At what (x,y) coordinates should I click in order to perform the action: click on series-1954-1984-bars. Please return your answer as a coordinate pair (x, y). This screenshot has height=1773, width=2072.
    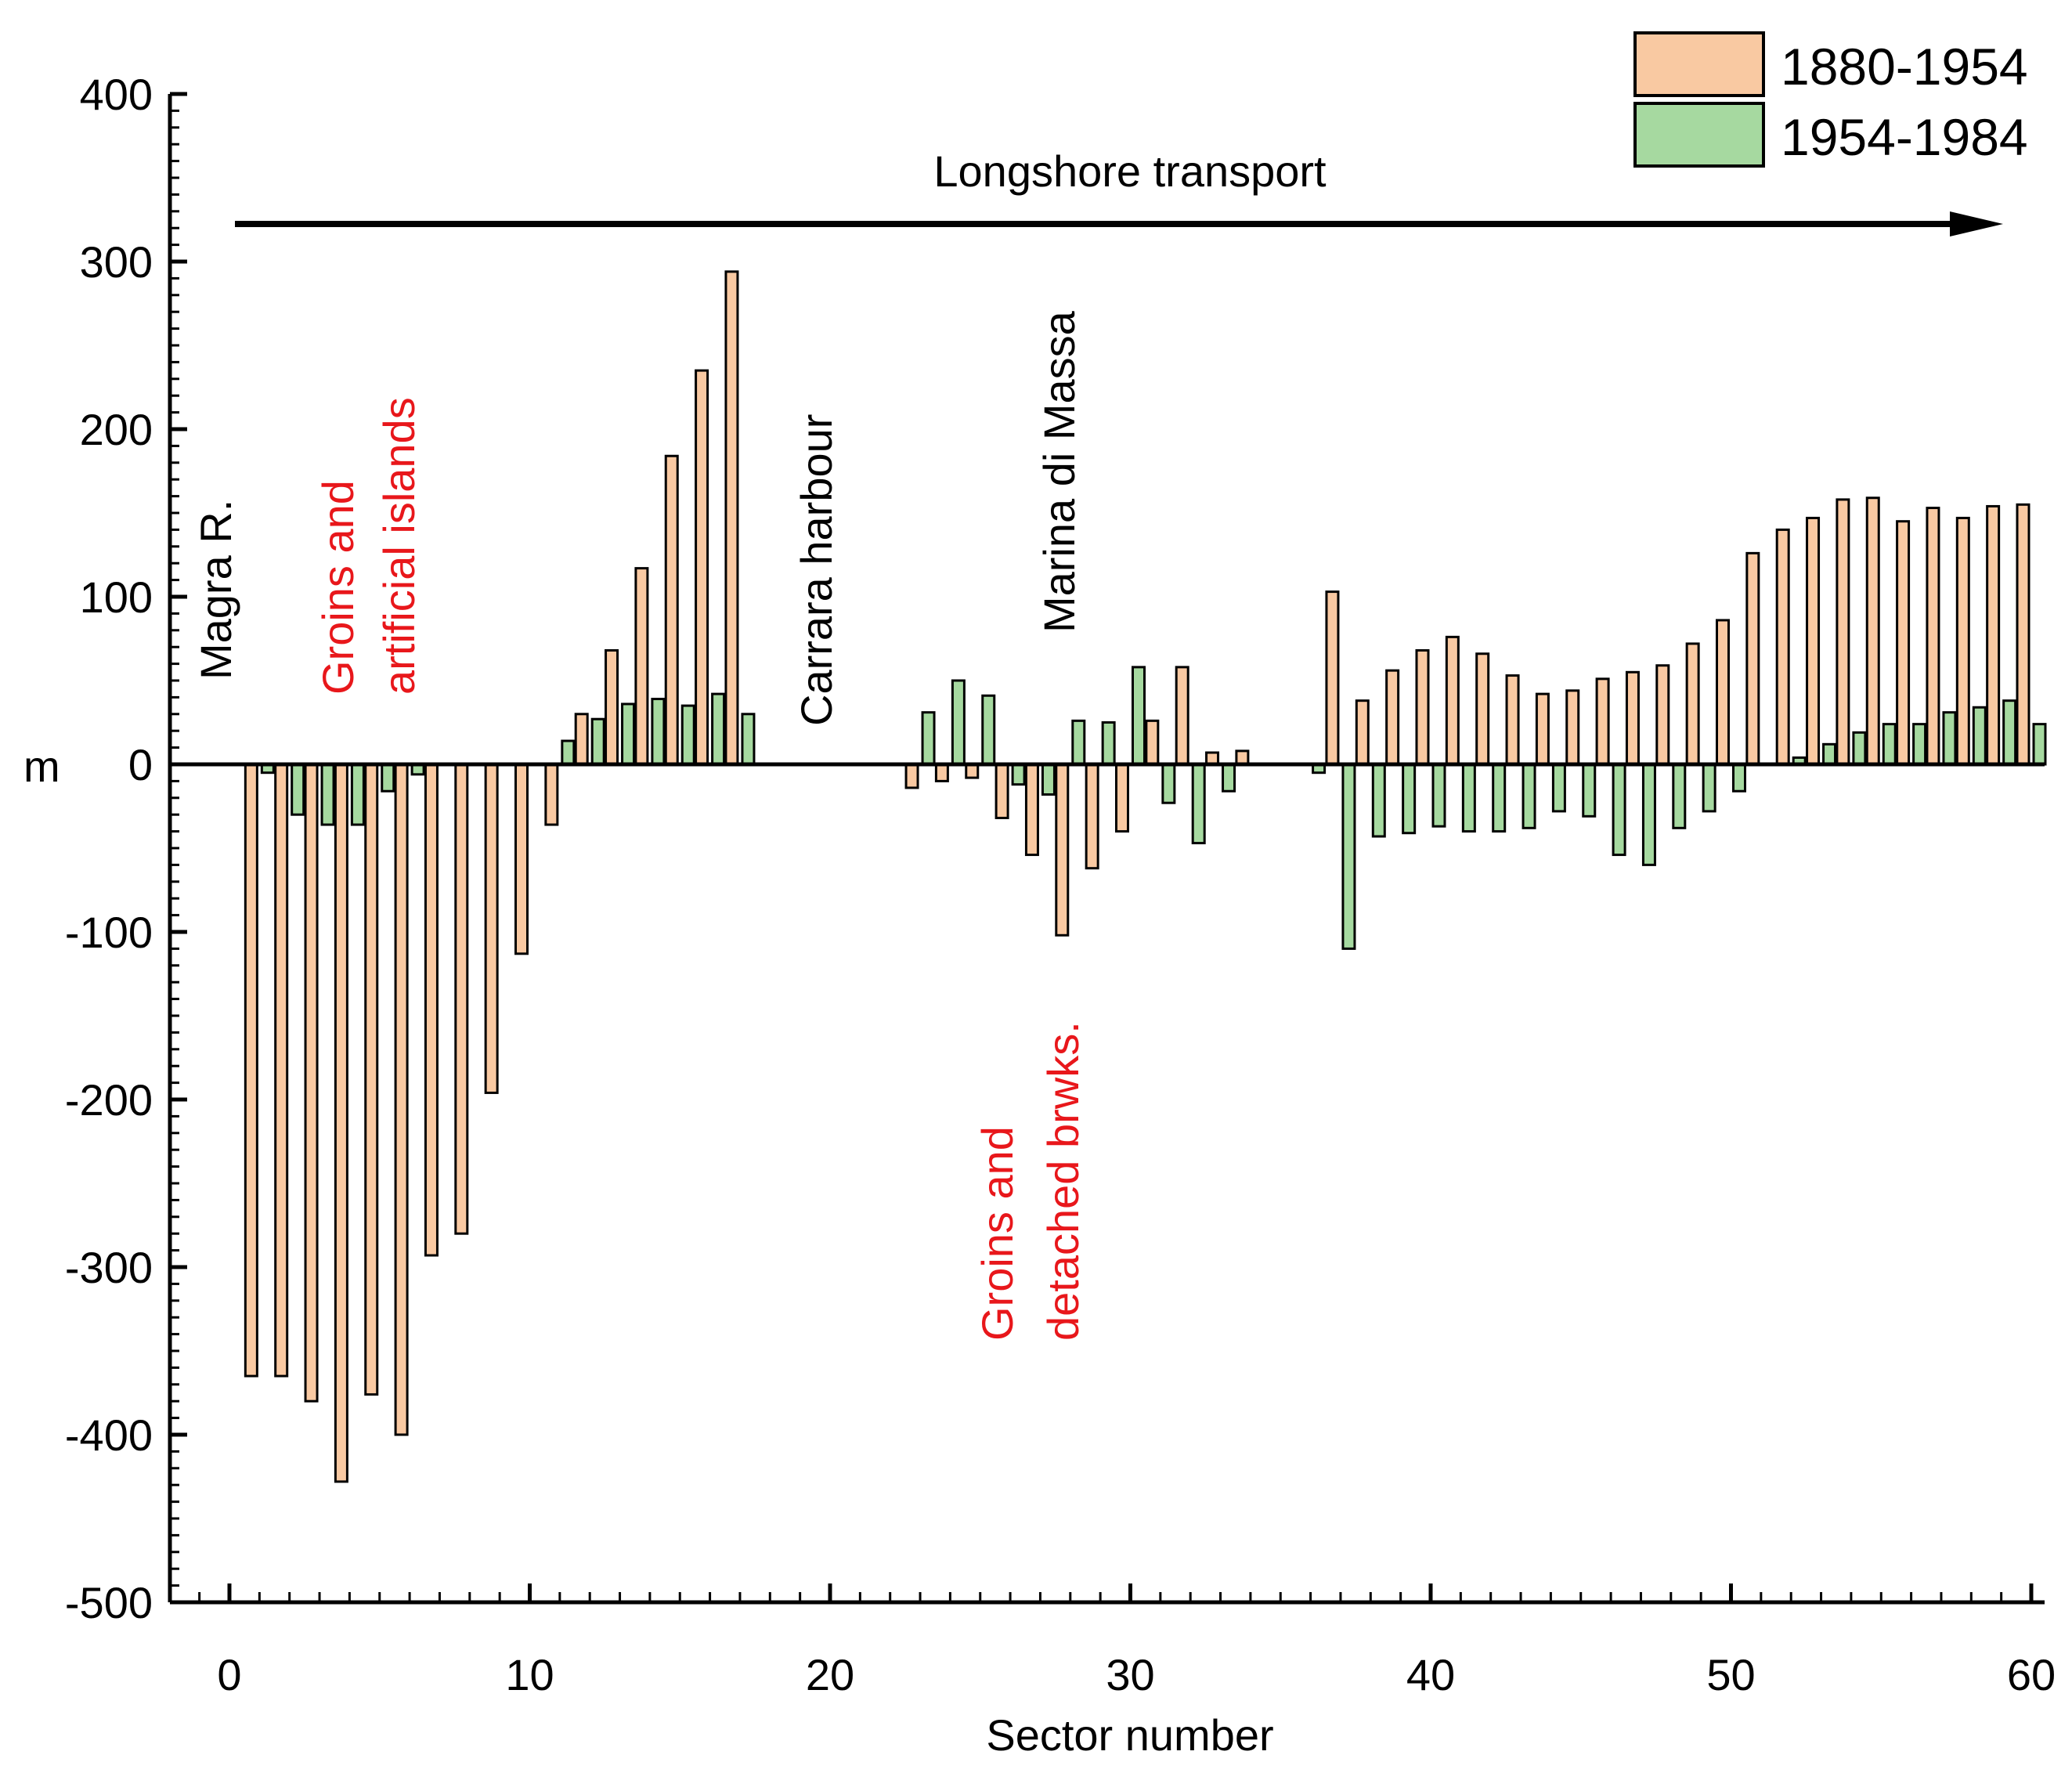
    Looking at the image, I should click on (1153, 808).